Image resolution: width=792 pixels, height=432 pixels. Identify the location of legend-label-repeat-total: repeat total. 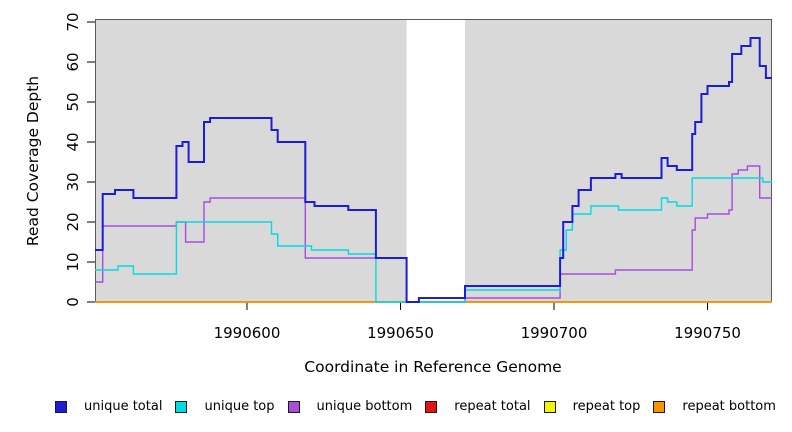
(492, 406).